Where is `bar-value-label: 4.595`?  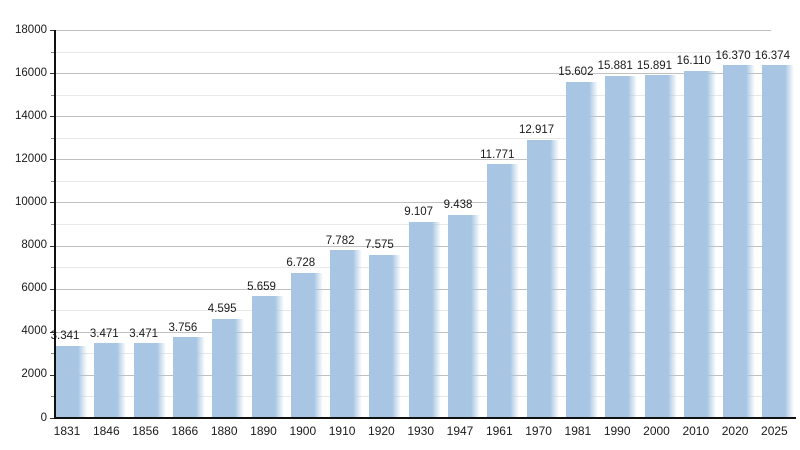 bar-value-label: 4.595 is located at coordinates (222, 309).